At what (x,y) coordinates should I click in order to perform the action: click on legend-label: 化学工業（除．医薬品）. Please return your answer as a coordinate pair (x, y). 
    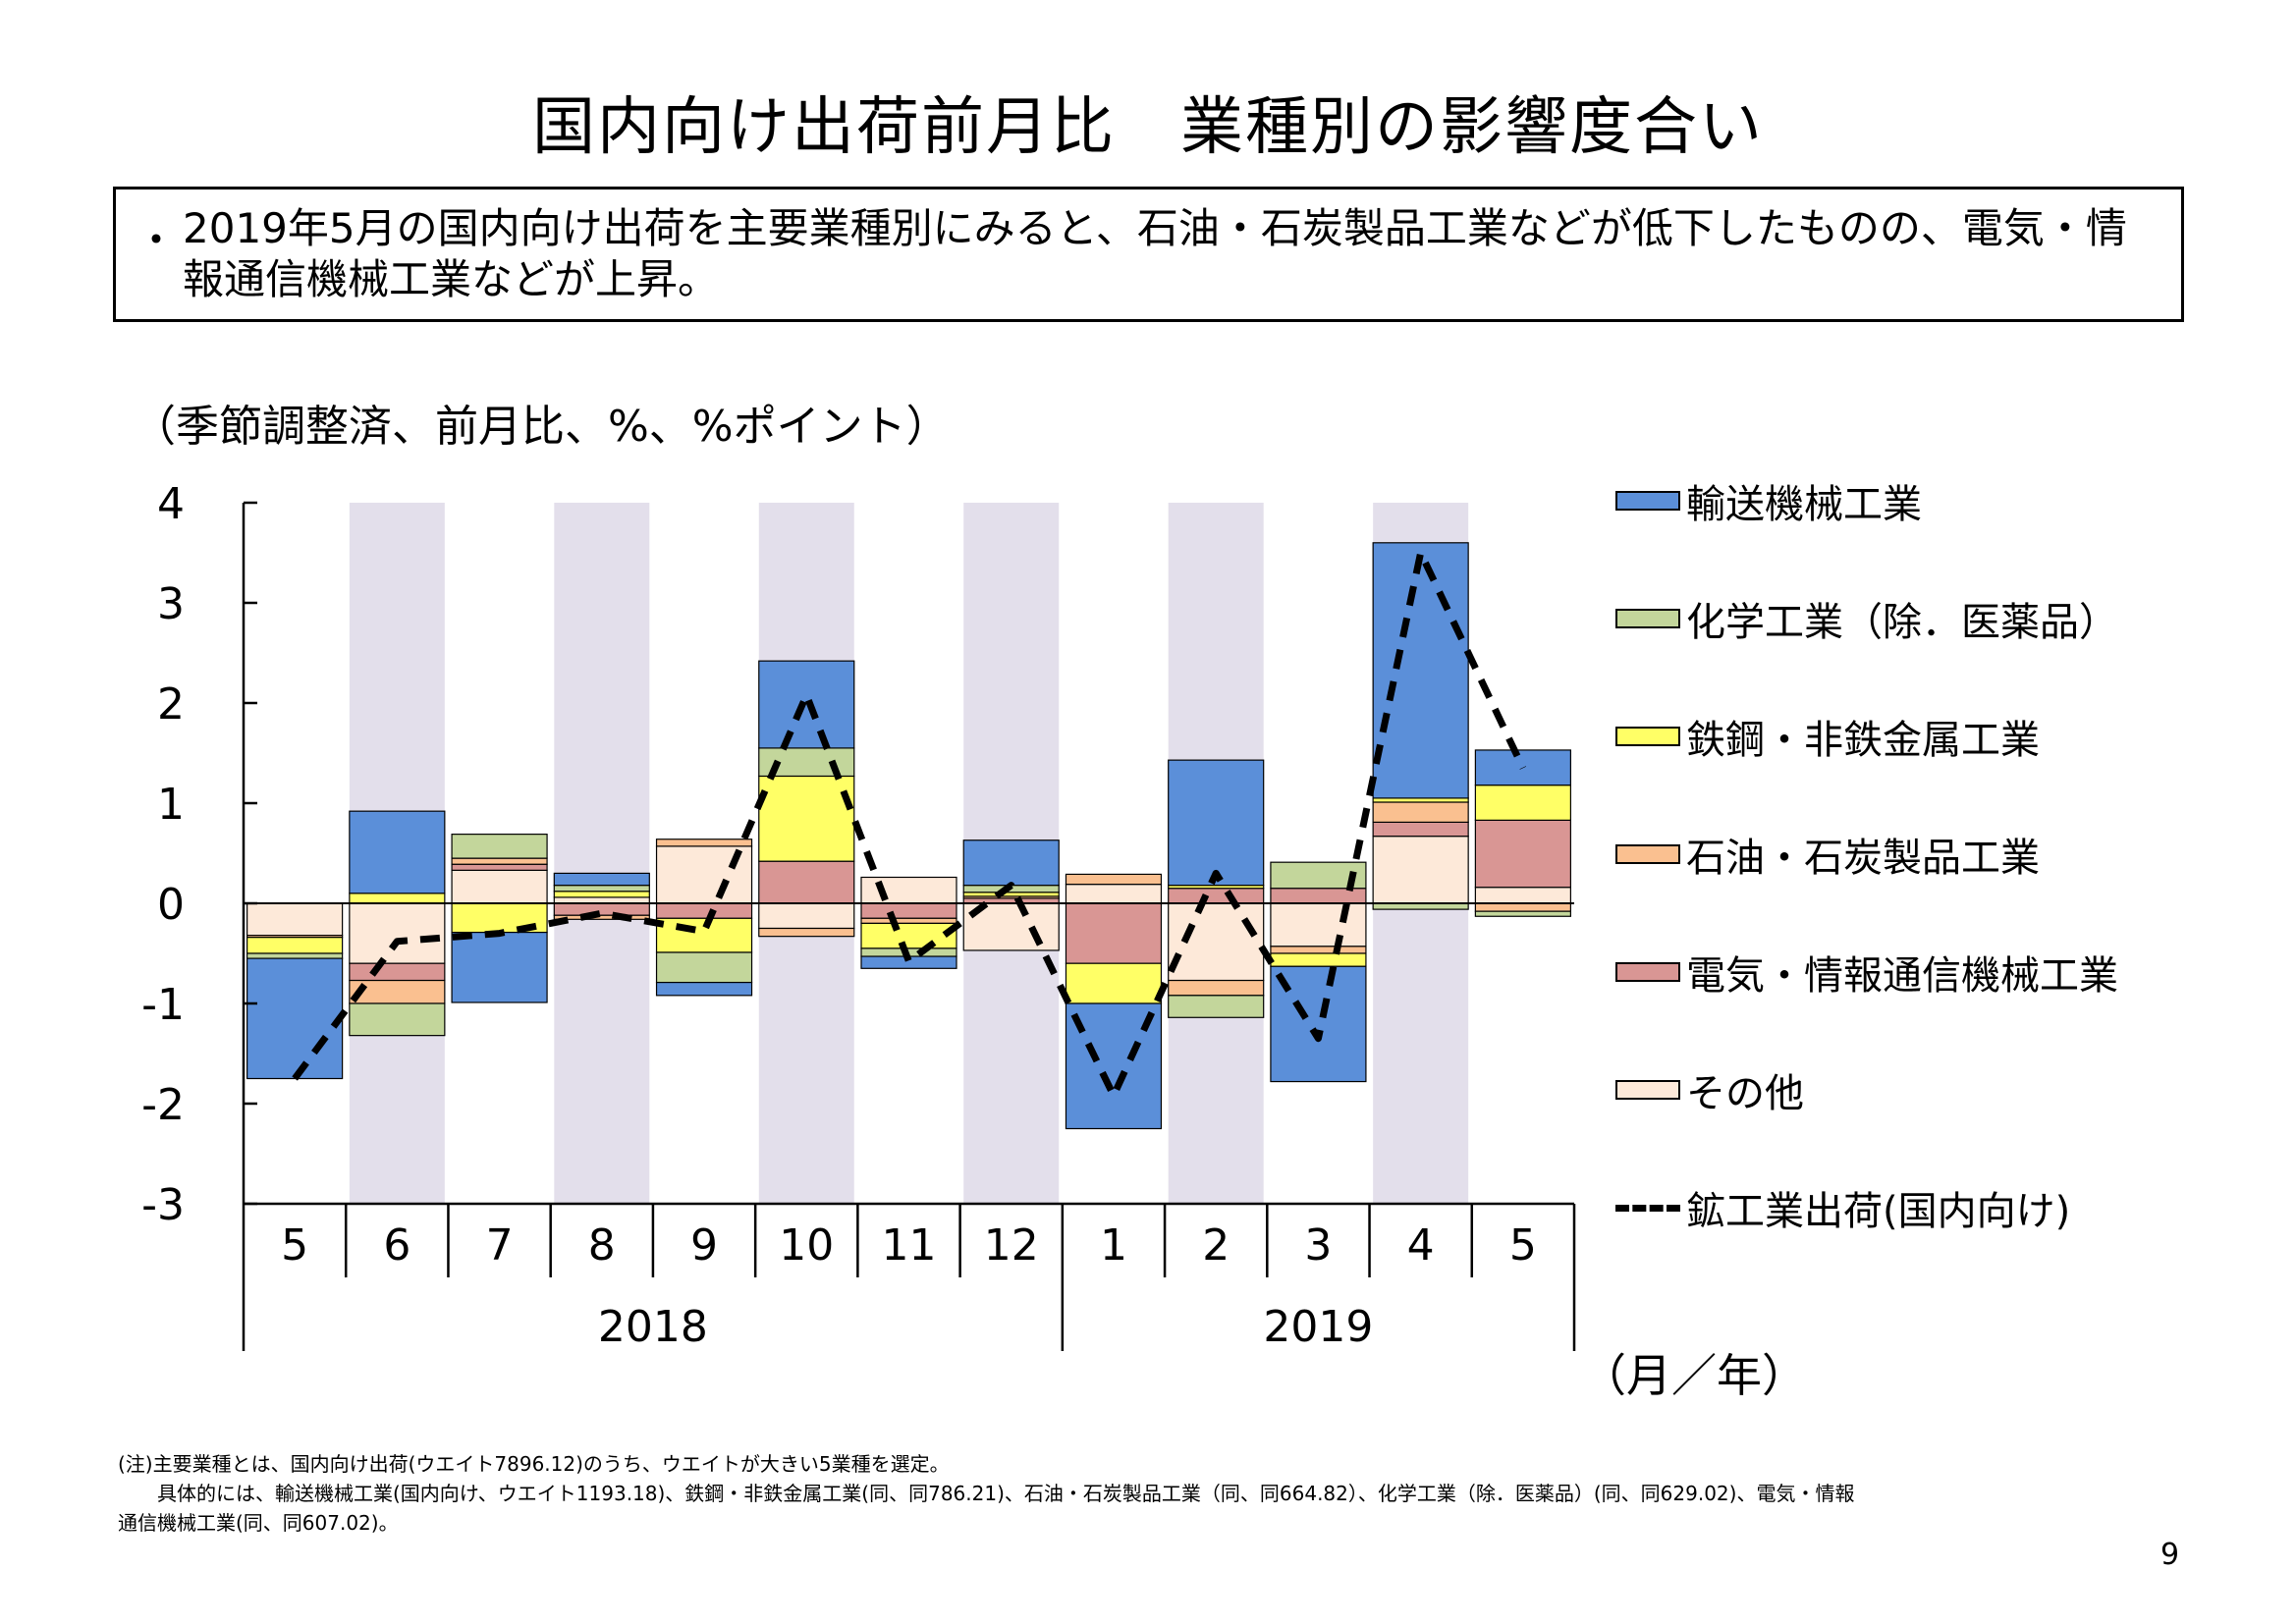
    Looking at the image, I should click on (1902, 622).